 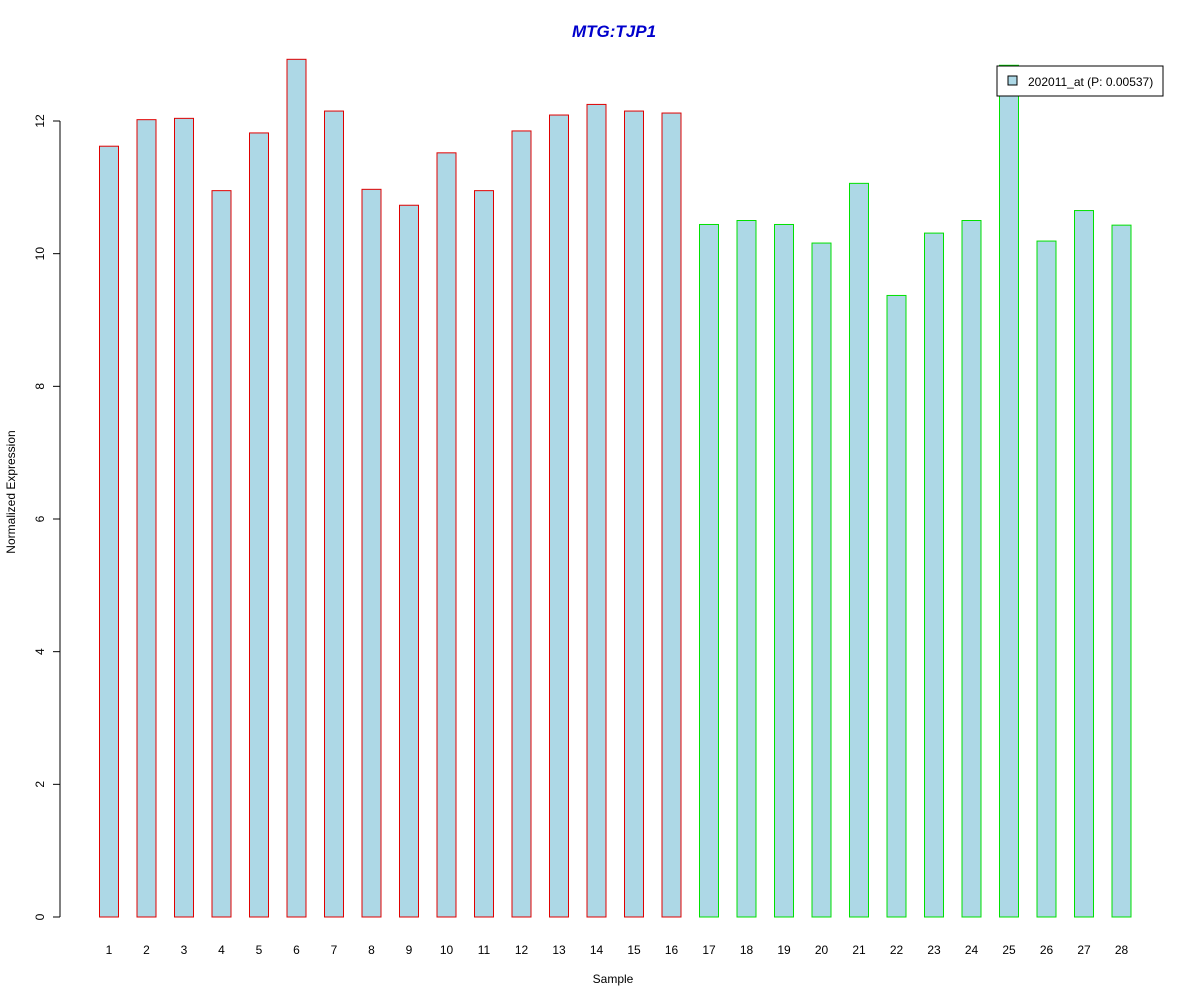 I want to click on legend-label: 202011_at (P: 0.00537), so click(x=1090, y=82).